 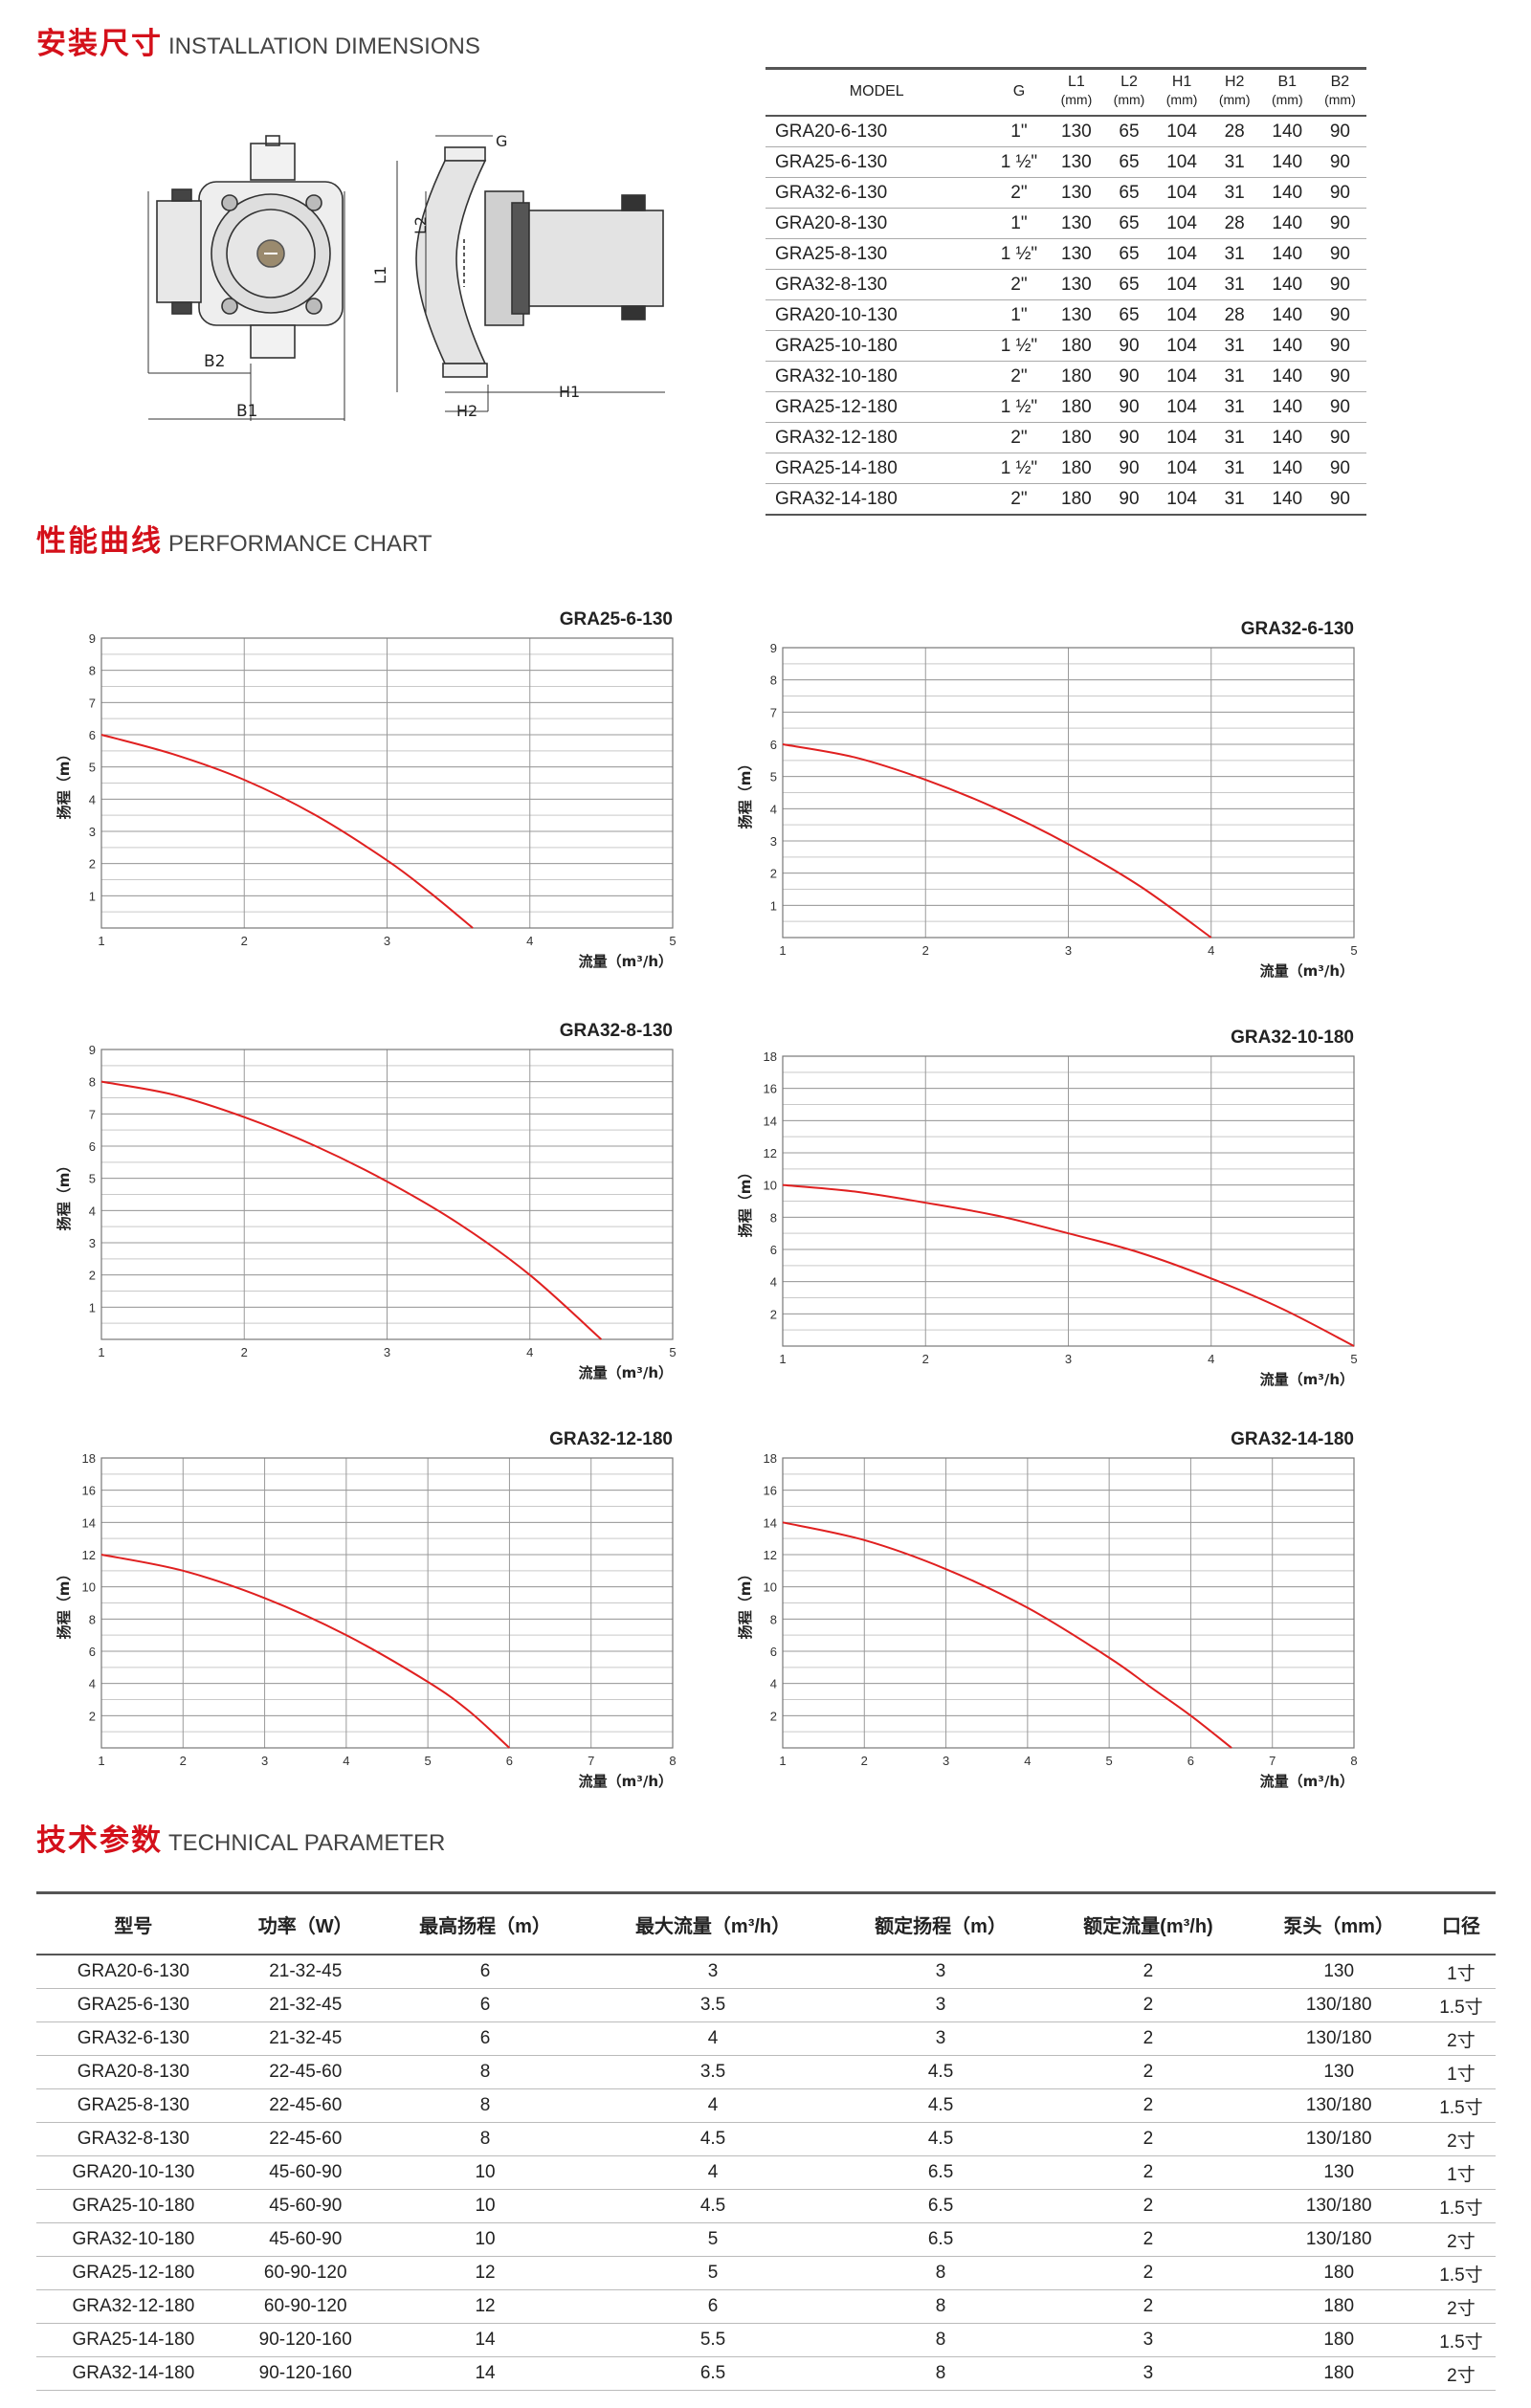 I want to click on table-cell: 2", so click(x=1019, y=437).